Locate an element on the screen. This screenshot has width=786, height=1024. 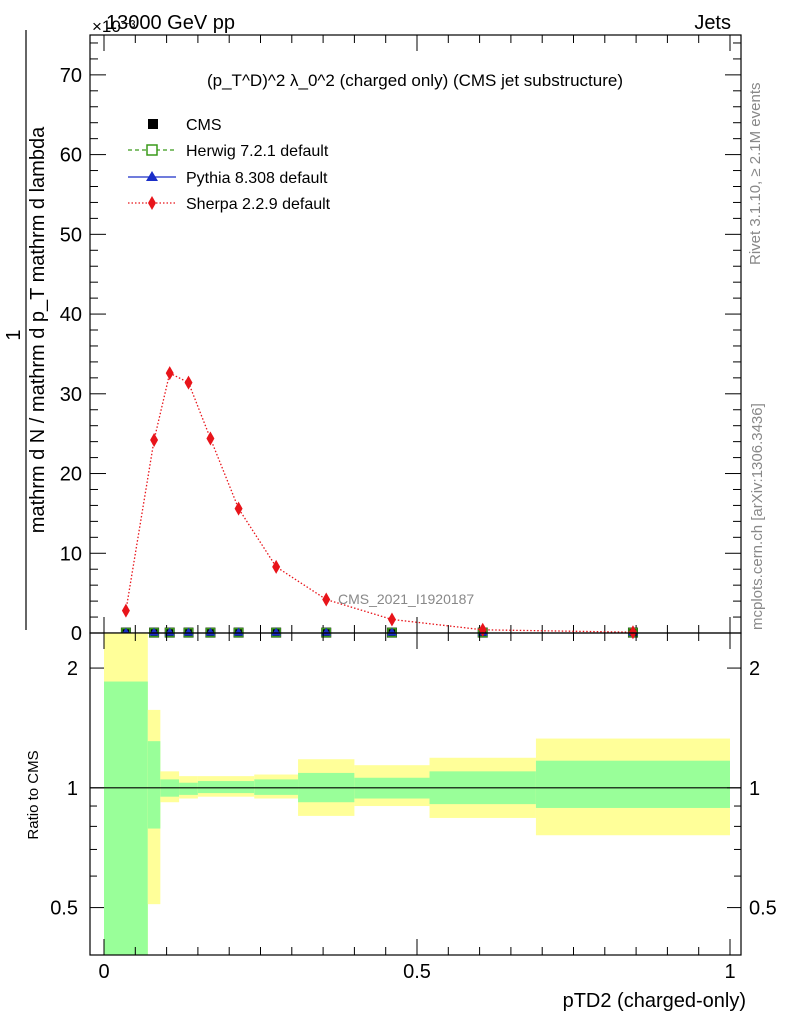
ratio-ytick-label-right-1: 1 is located at coordinates (754, 789).